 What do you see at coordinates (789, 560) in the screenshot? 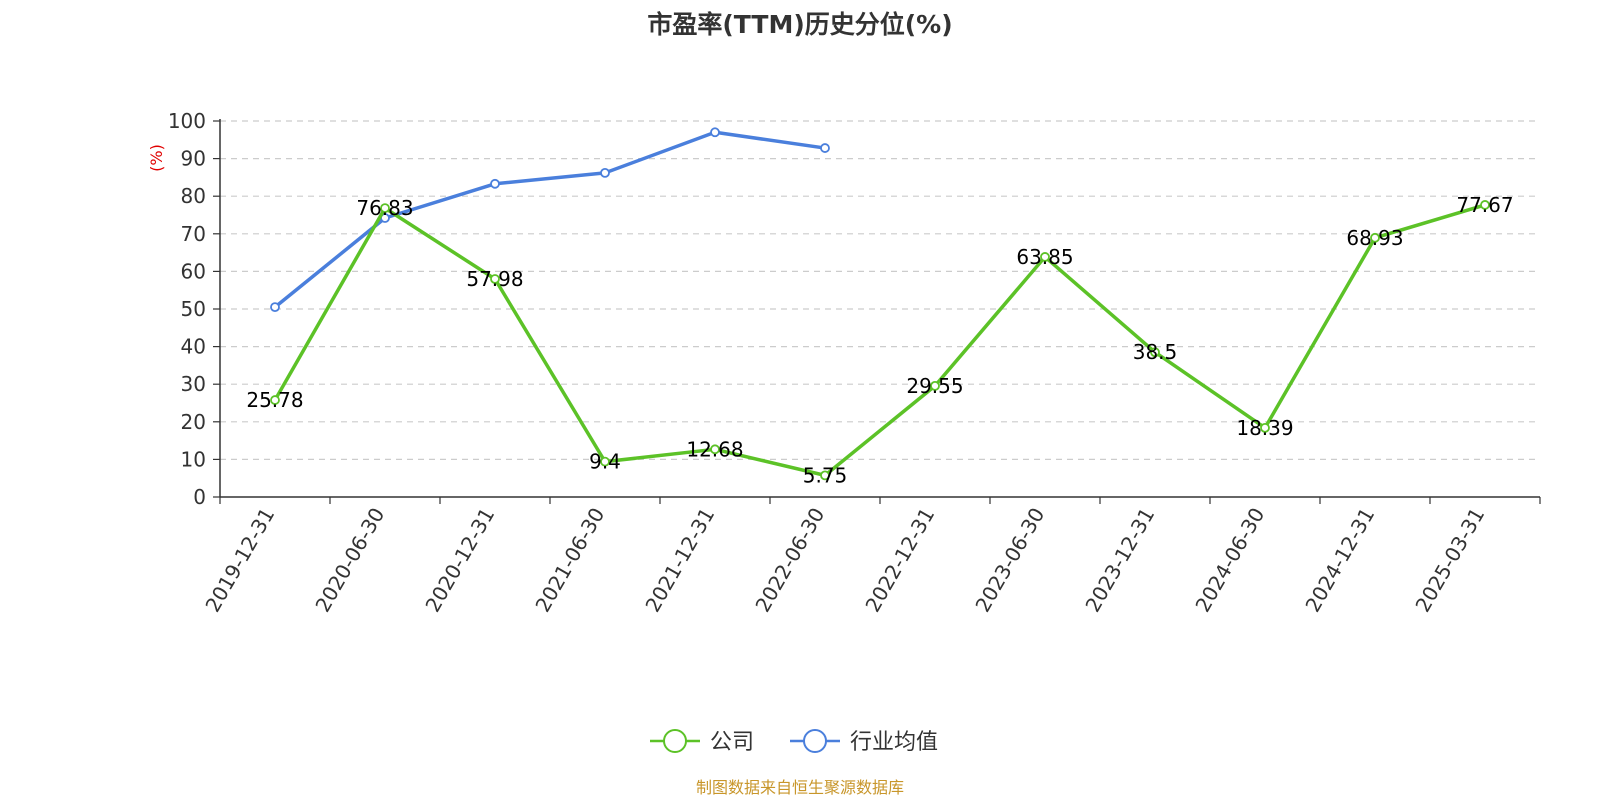
I see `x-tick-label: 2022-06-30` at bounding box center [789, 560].